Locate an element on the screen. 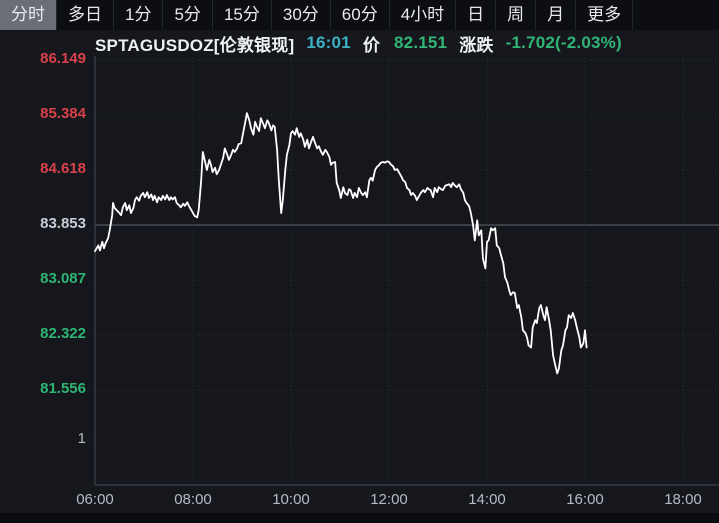 The image size is (719, 523). timeframe-tab-1分: 1分 is located at coordinates (139, 15).